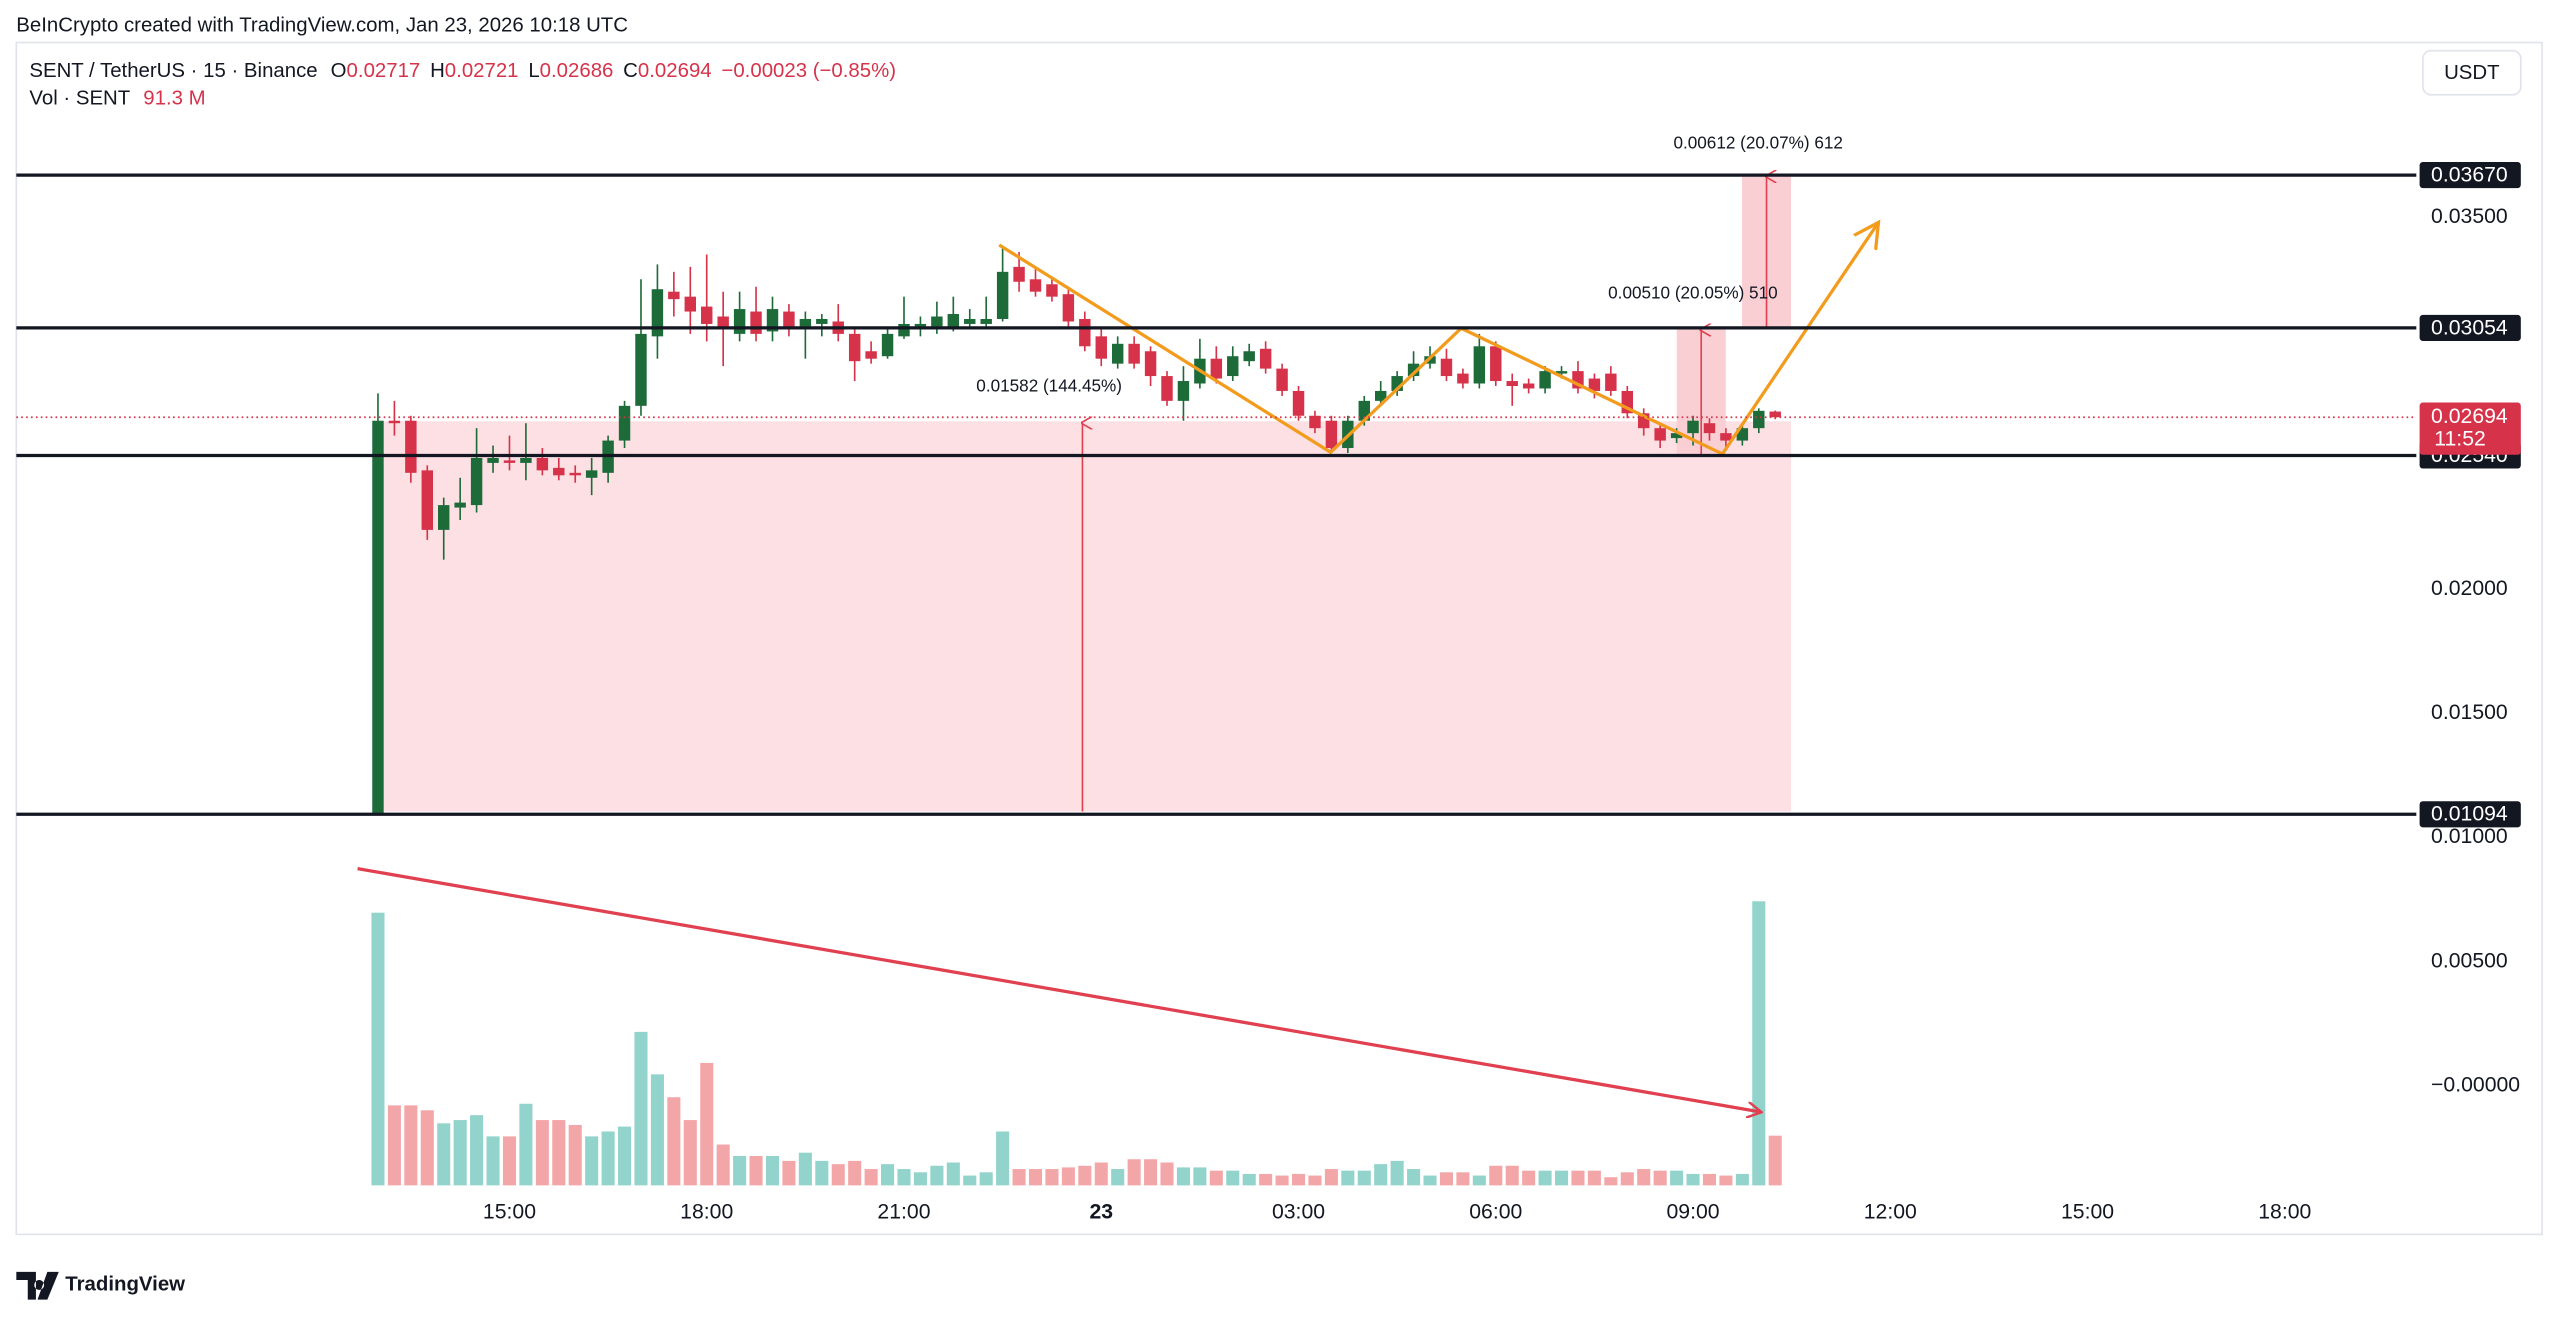  Describe the element at coordinates (339, 71) in the screenshot. I see `ohlc-key: O` at that location.